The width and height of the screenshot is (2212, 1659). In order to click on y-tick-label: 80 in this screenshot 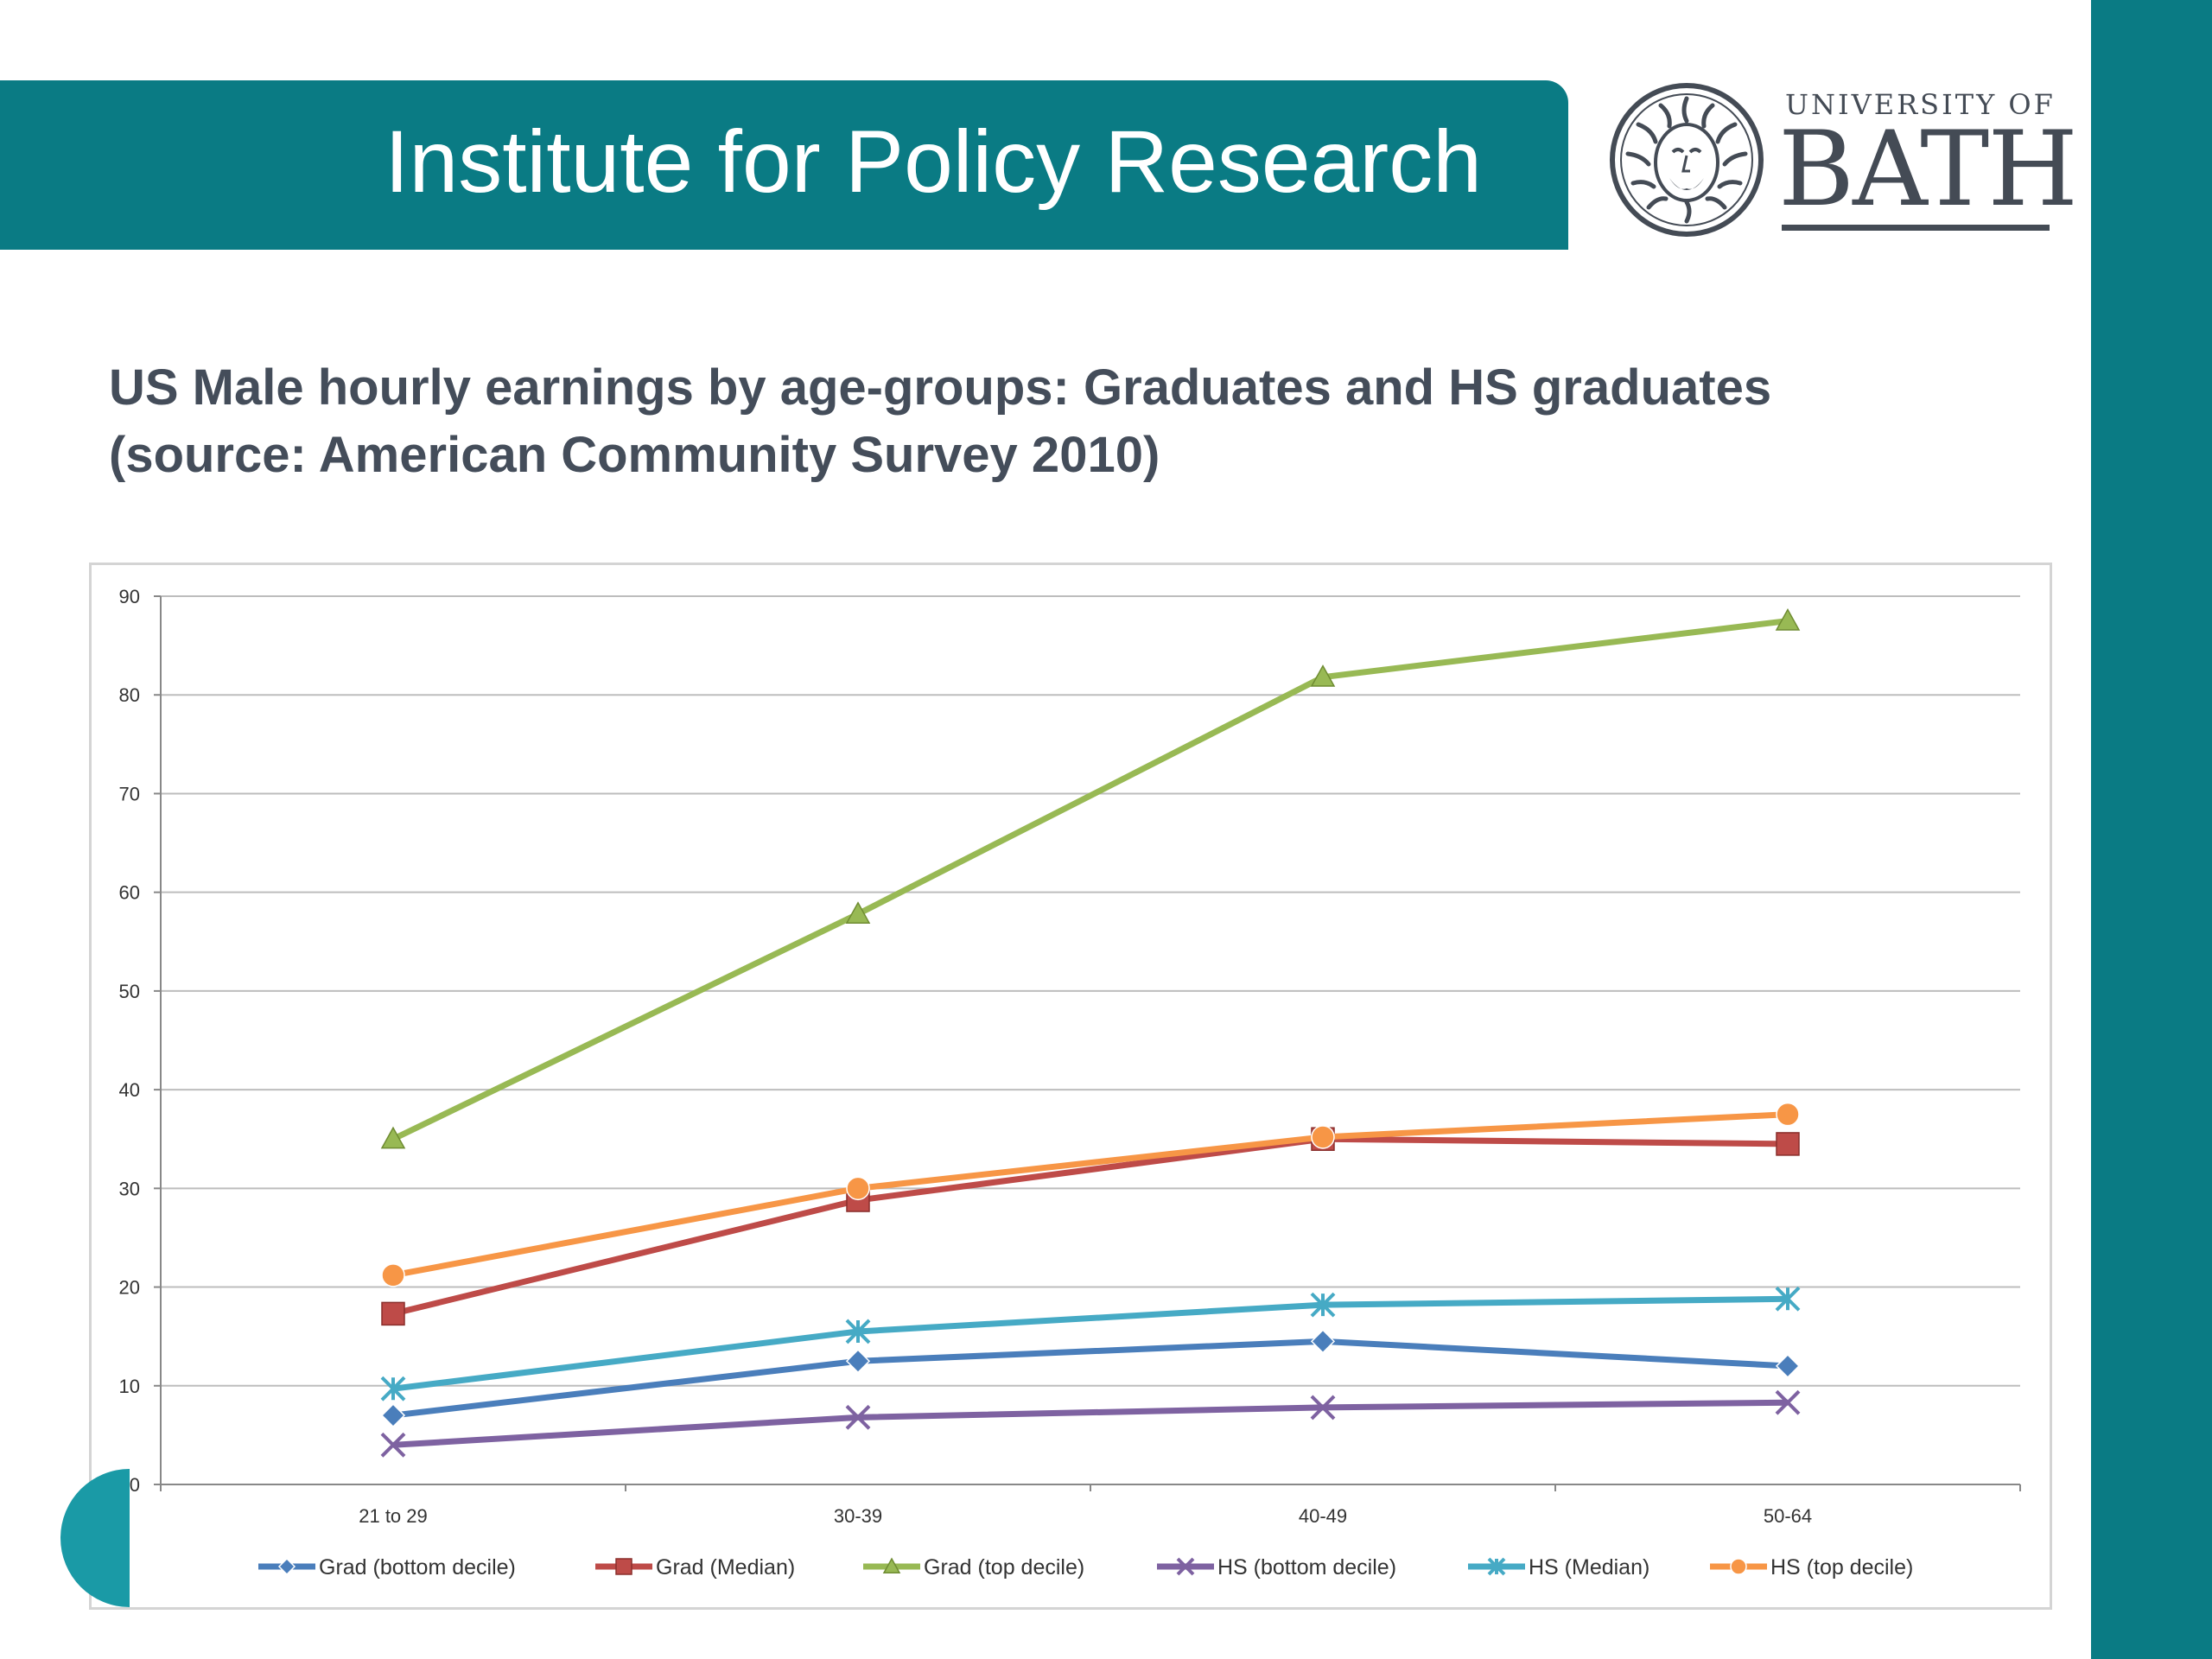, I will do `click(129, 695)`.